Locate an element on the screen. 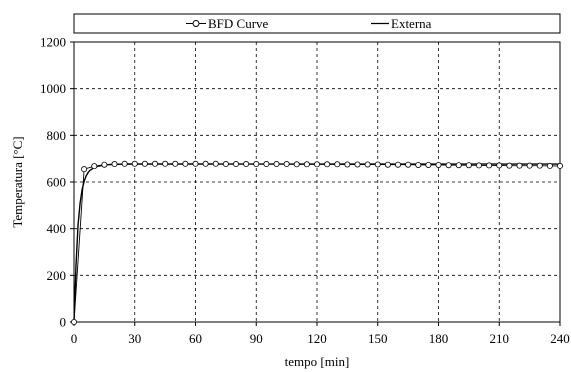 The height and width of the screenshot is (372, 571). x-tick-label: 210 is located at coordinates (500, 338).